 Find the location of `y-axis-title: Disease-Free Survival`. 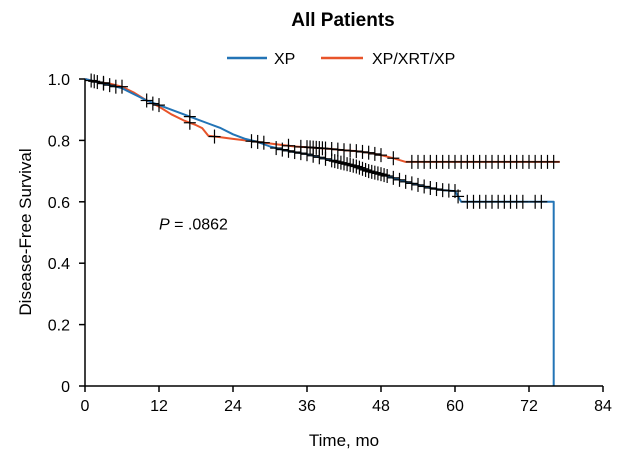

y-axis-title: Disease-Free Survival is located at coordinates (25, 231).